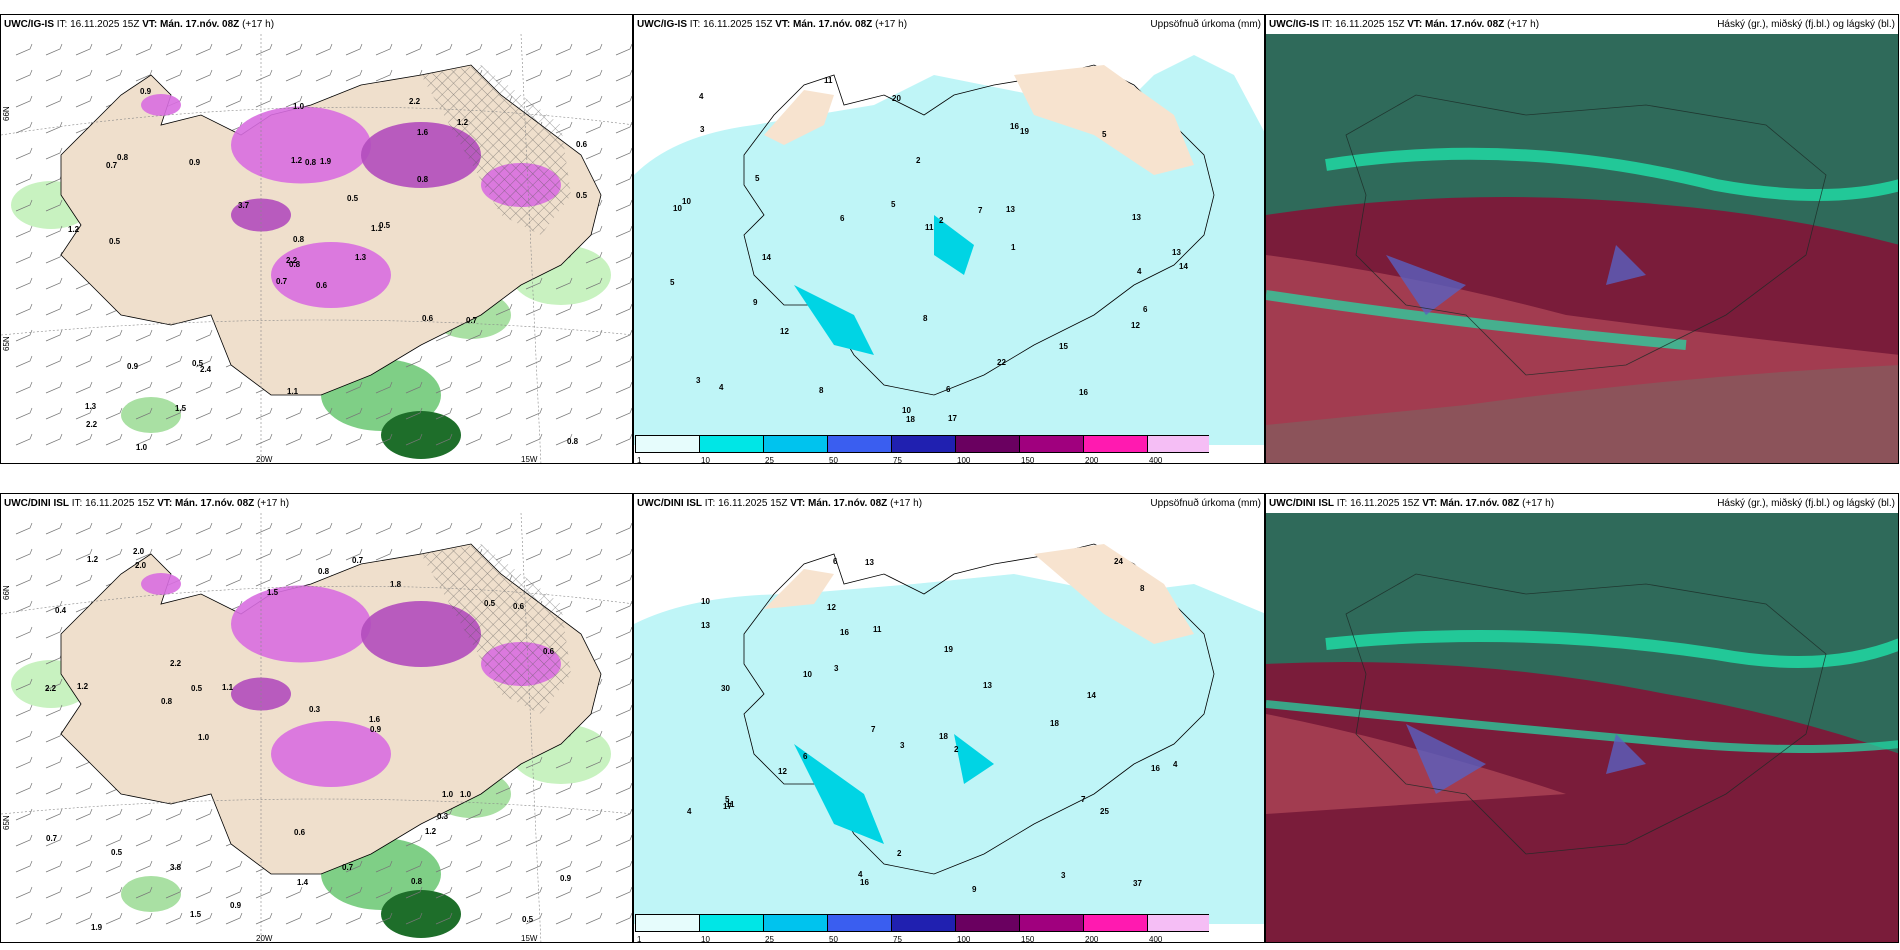 This screenshot has width=1900, height=950. What do you see at coordinates (686, 201) in the screenshot?
I see `precip-value-label: 10` at bounding box center [686, 201].